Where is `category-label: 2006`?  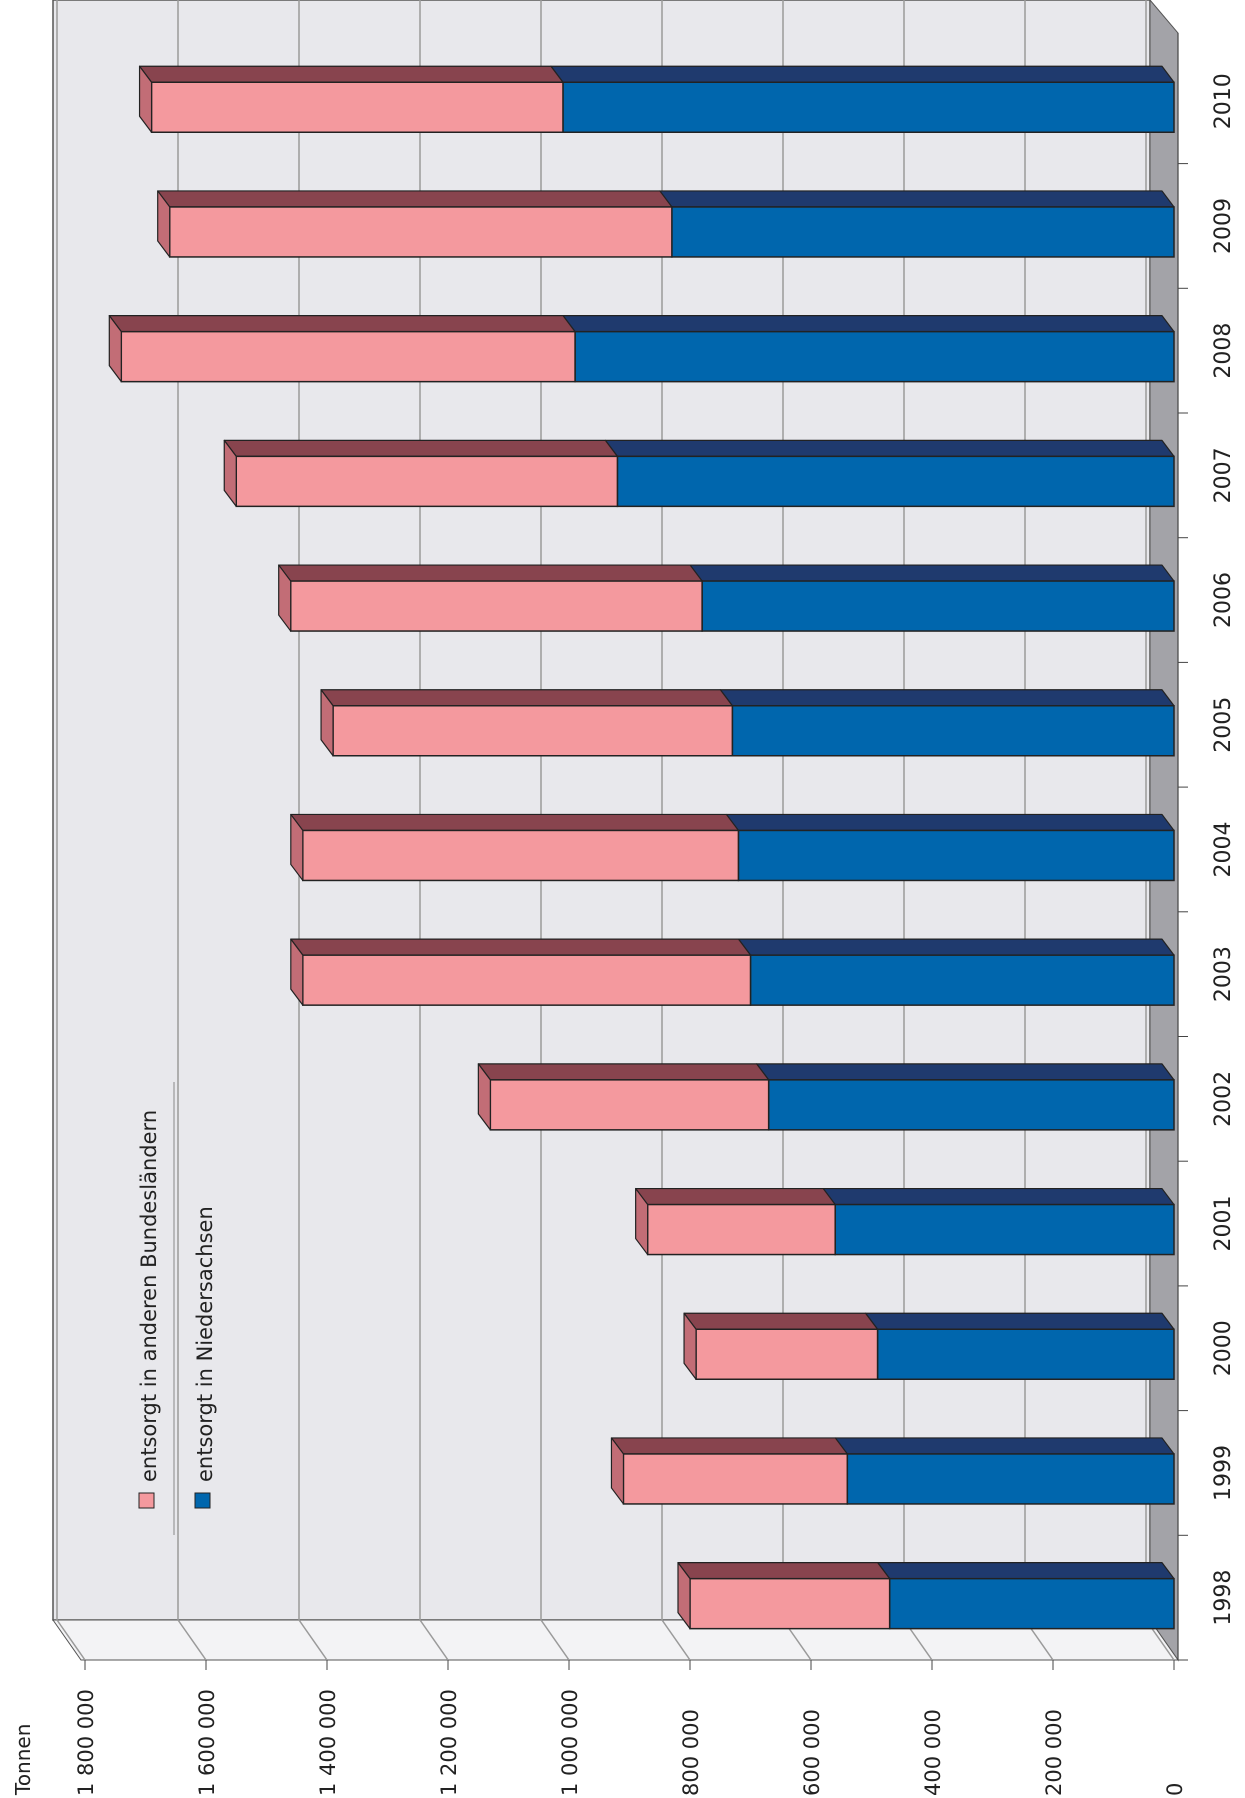 category-label: 2006 is located at coordinates (1223, 600).